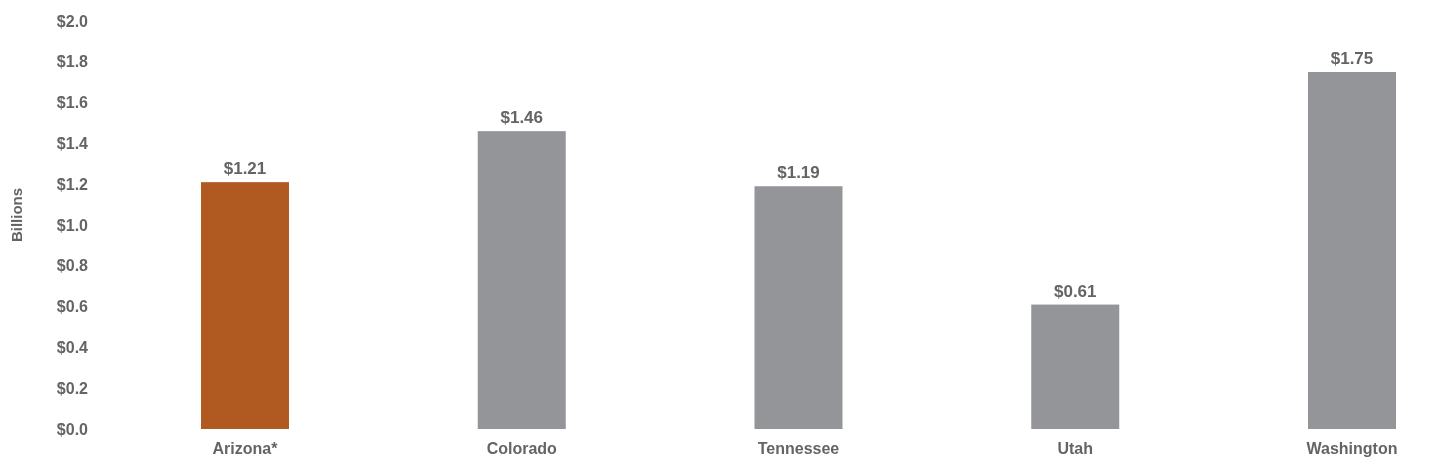 The width and height of the screenshot is (1433, 458). Describe the element at coordinates (72, 429) in the screenshot. I see `y-tick-label: $0.0` at that location.